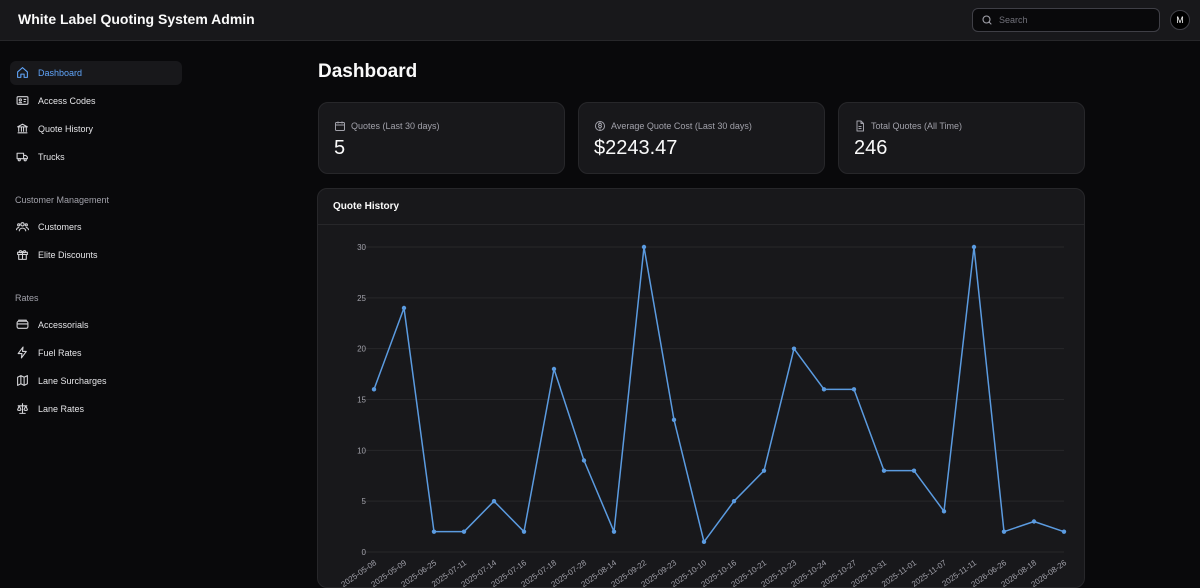  Describe the element at coordinates (96, 409) in the screenshot. I see `sidebar-item-lane-rates: Lane Rates` at that location.